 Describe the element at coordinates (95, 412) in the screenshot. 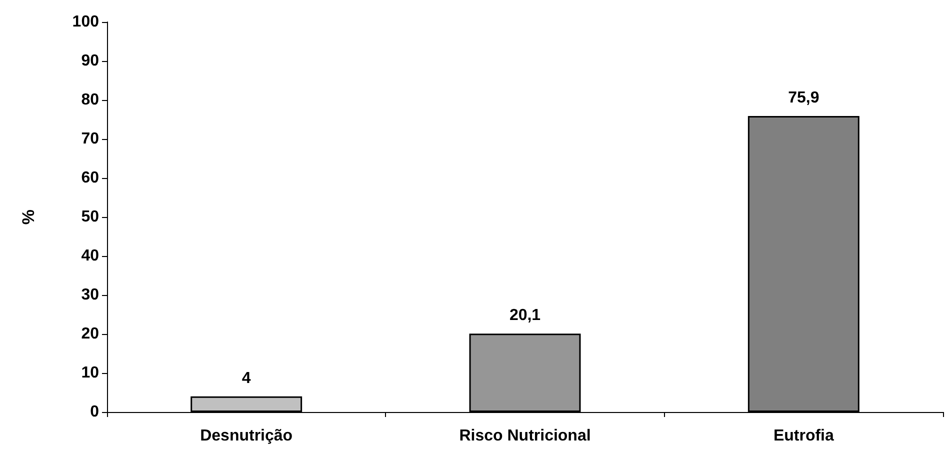

I see `y-tick-label: 0` at that location.